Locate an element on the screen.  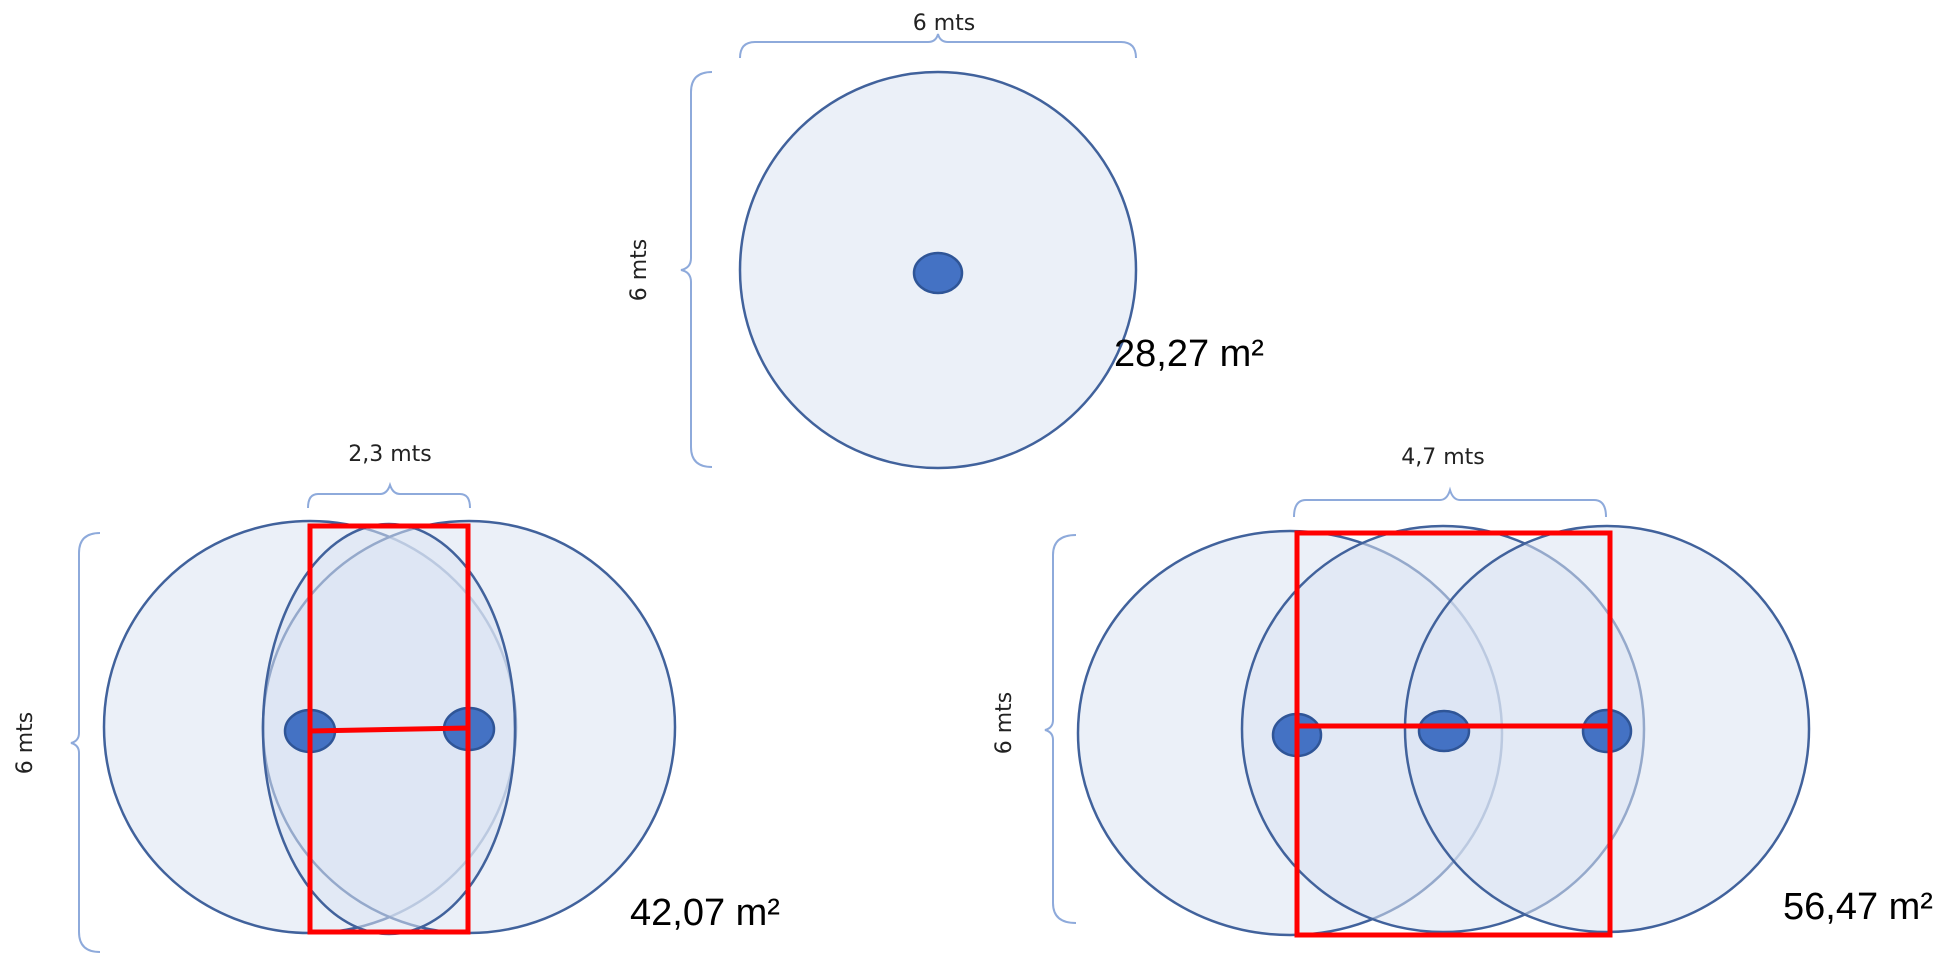
coverage-rectangle is located at coordinates (1453, 734).